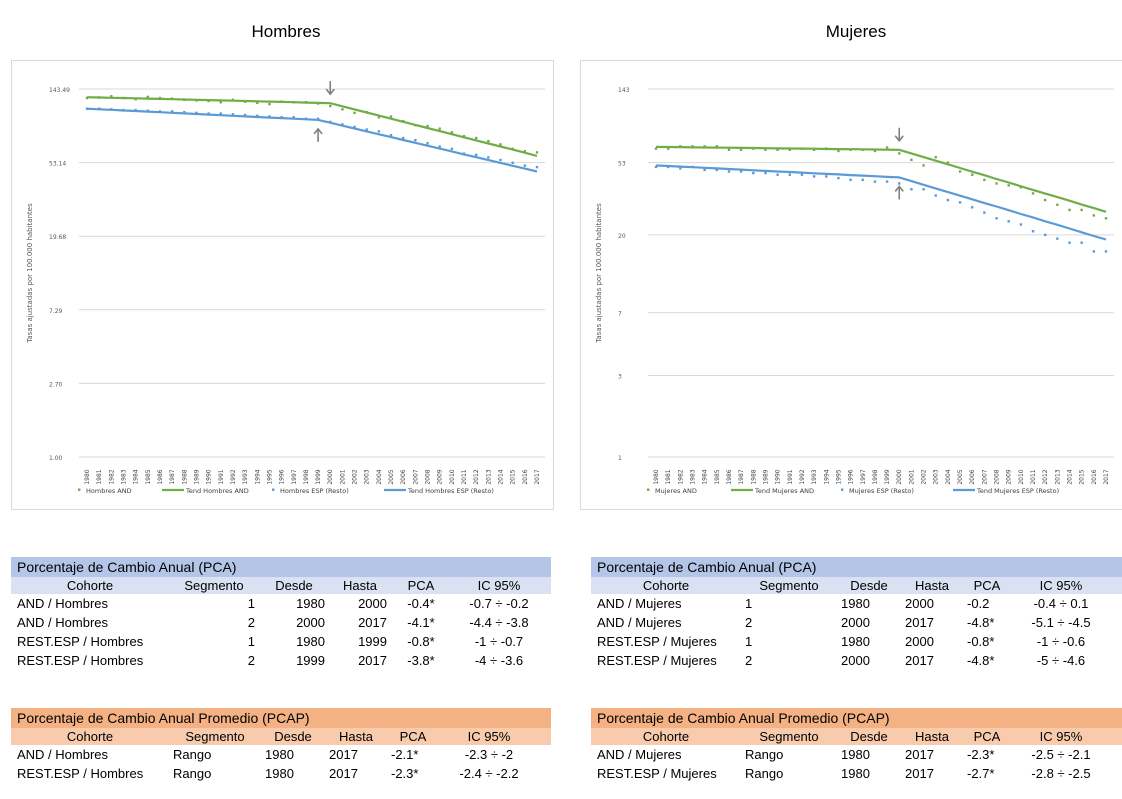 This screenshot has height=799, width=1122. What do you see at coordinates (1061, 622) in the screenshot?
I see `table-cell: -5.1 ÷ -4.5` at bounding box center [1061, 622].